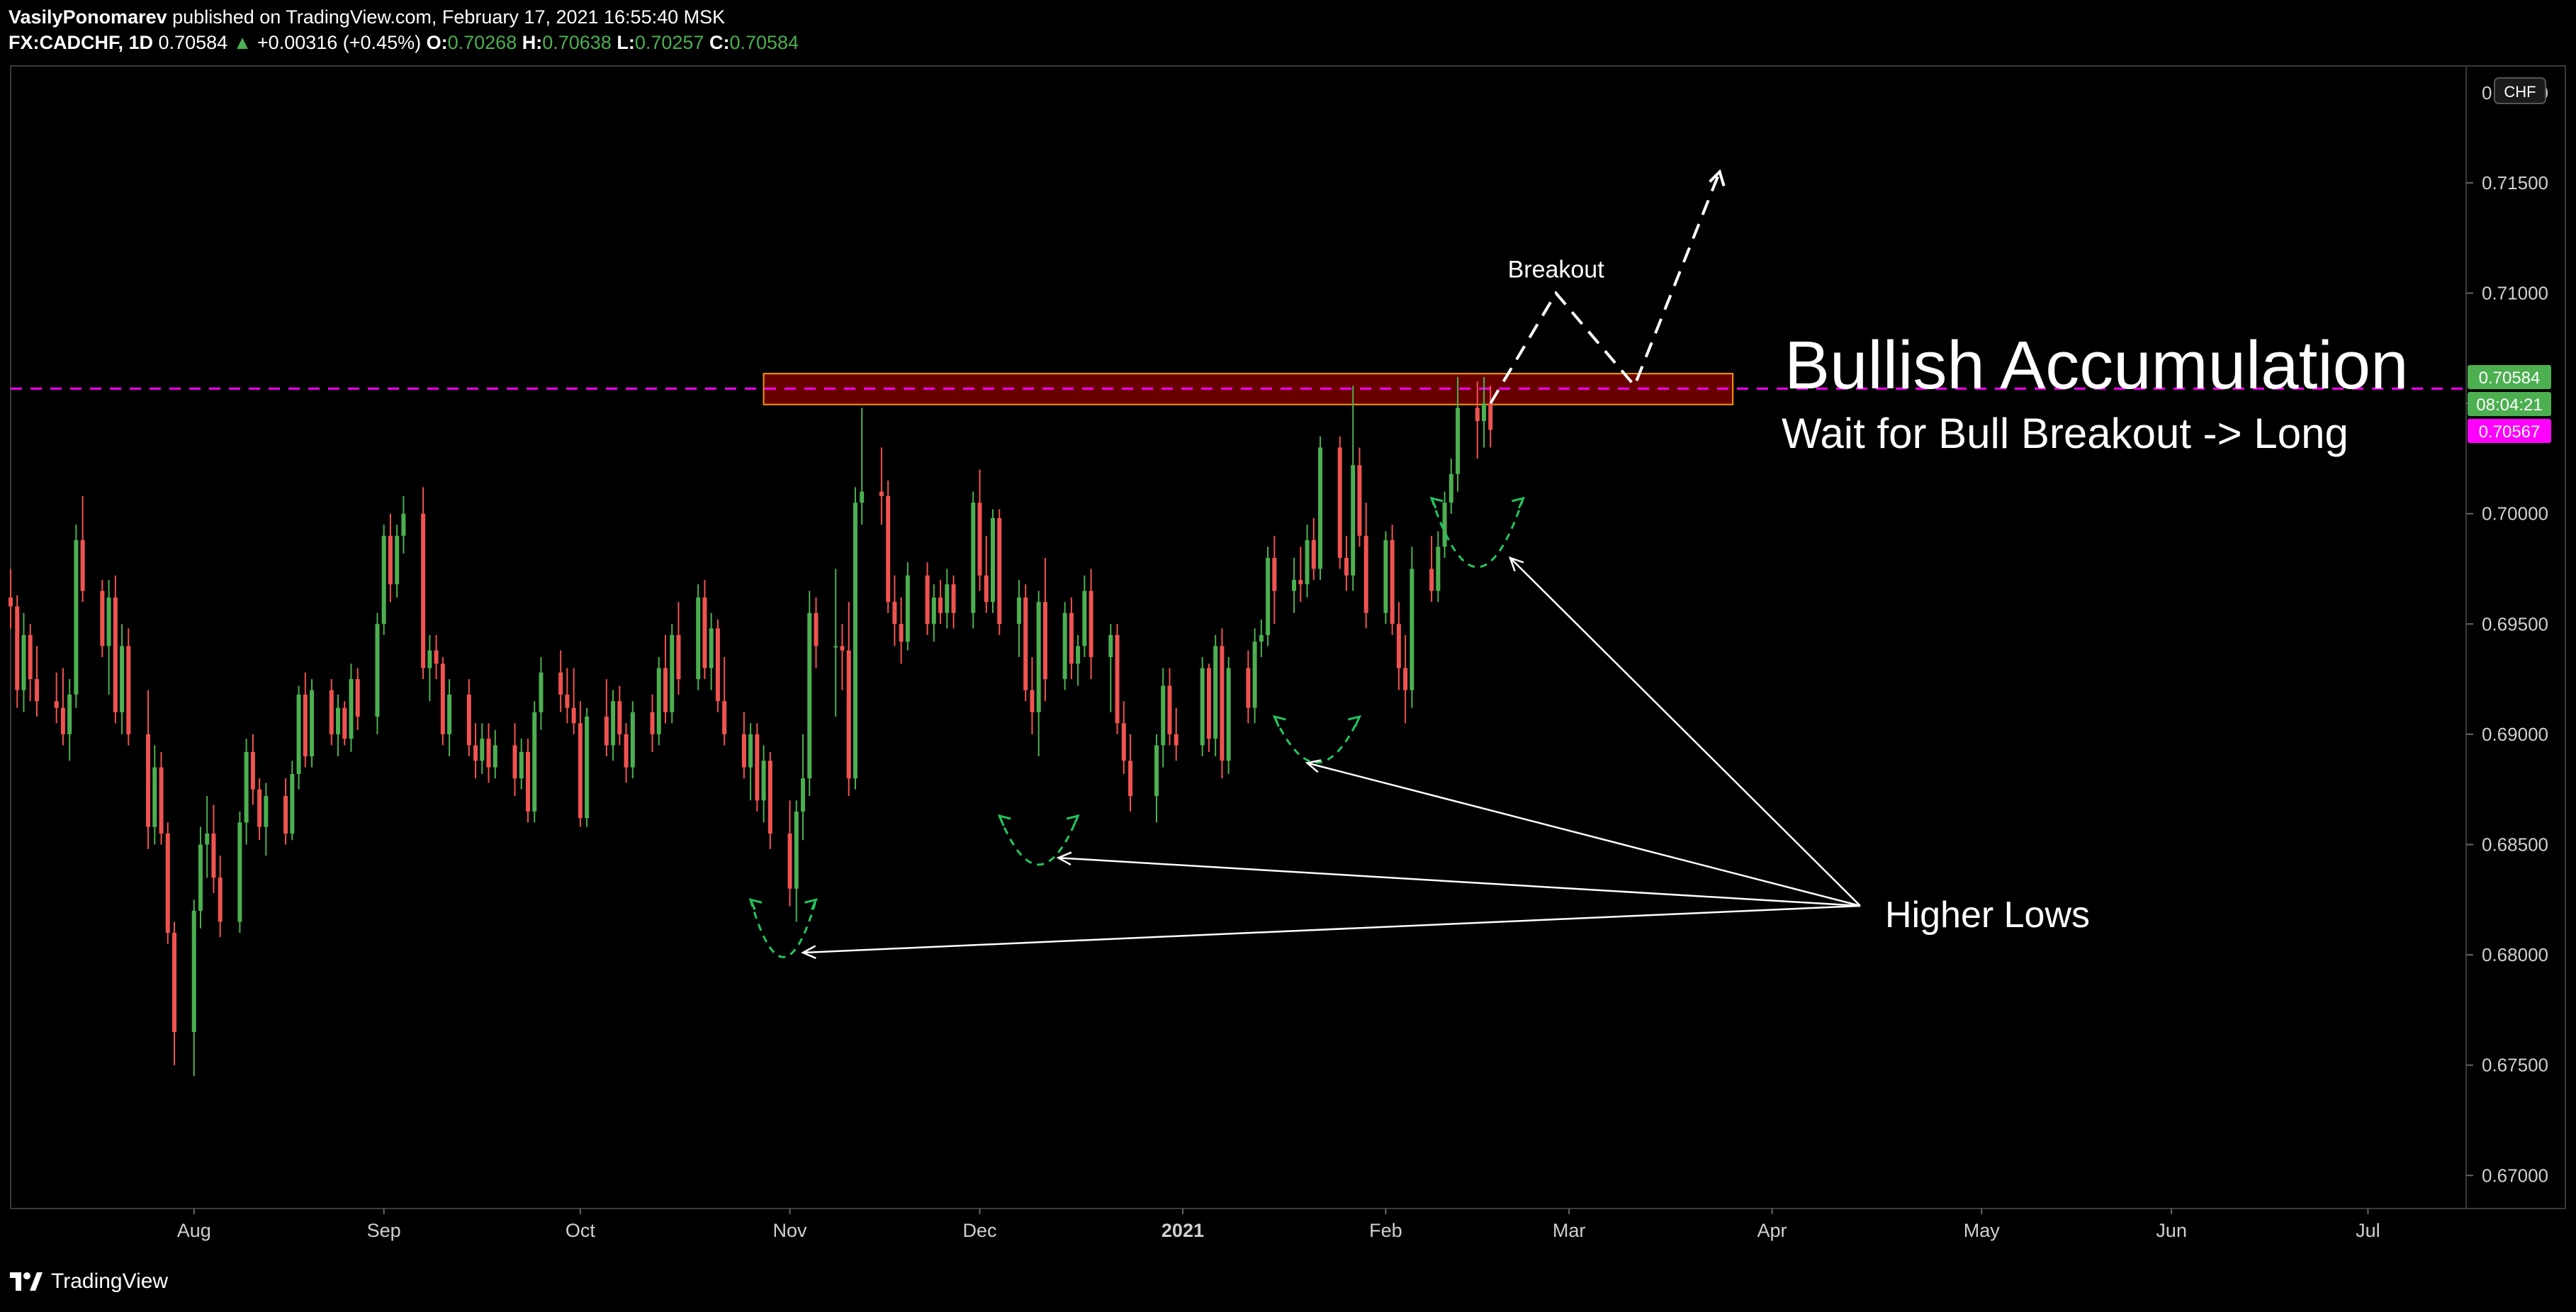 Image resolution: width=2576 pixels, height=1312 pixels. I want to click on time-tick-label: Mar, so click(1570, 1230).